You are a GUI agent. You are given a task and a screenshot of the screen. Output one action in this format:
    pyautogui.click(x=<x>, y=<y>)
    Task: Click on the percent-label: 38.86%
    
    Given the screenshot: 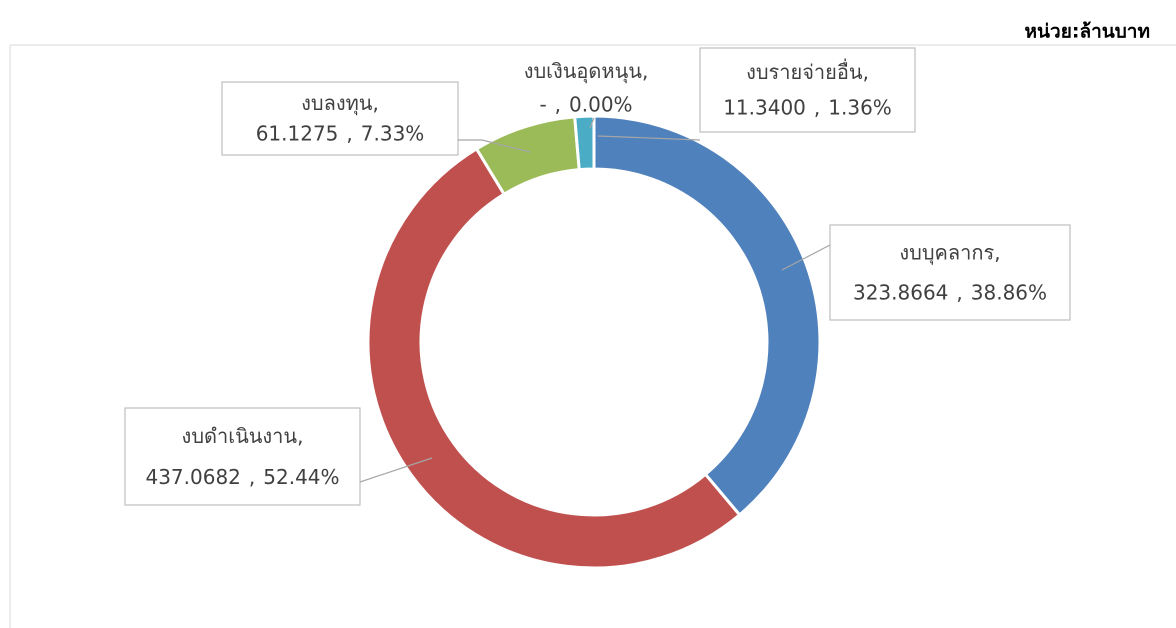 What is the action you would take?
    pyautogui.click(x=1009, y=292)
    